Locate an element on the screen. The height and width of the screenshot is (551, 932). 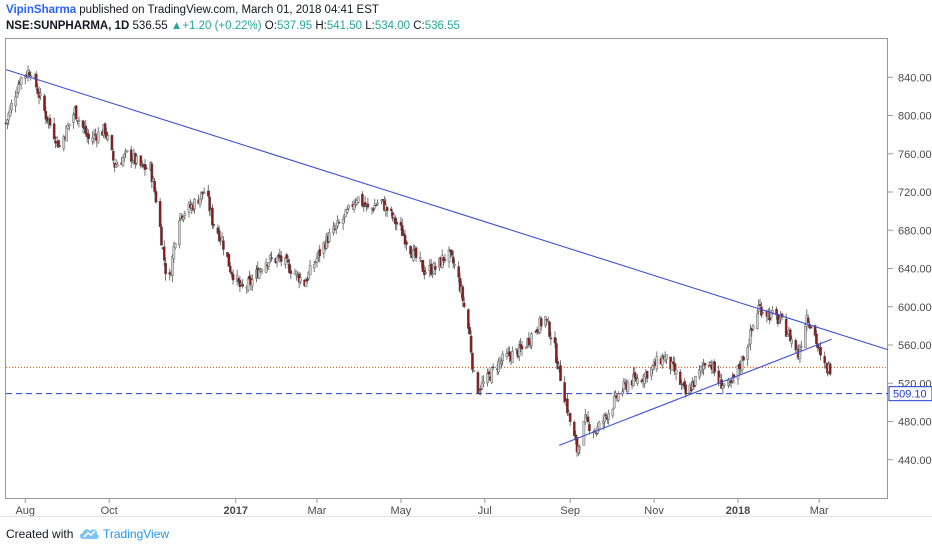
low-value: 534.00 is located at coordinates (392, 26).